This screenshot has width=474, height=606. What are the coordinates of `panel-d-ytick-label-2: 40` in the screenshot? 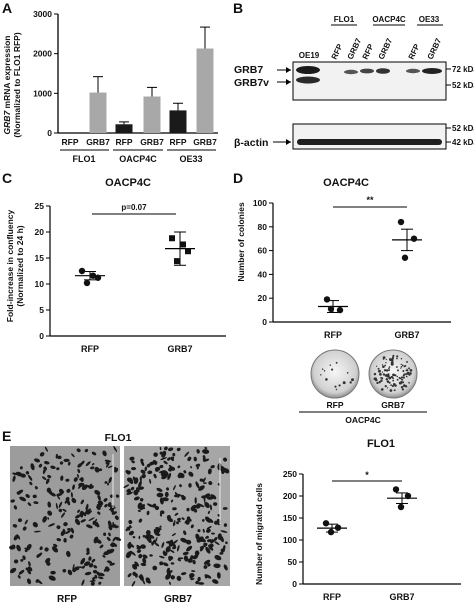 It's located at (263, 274).